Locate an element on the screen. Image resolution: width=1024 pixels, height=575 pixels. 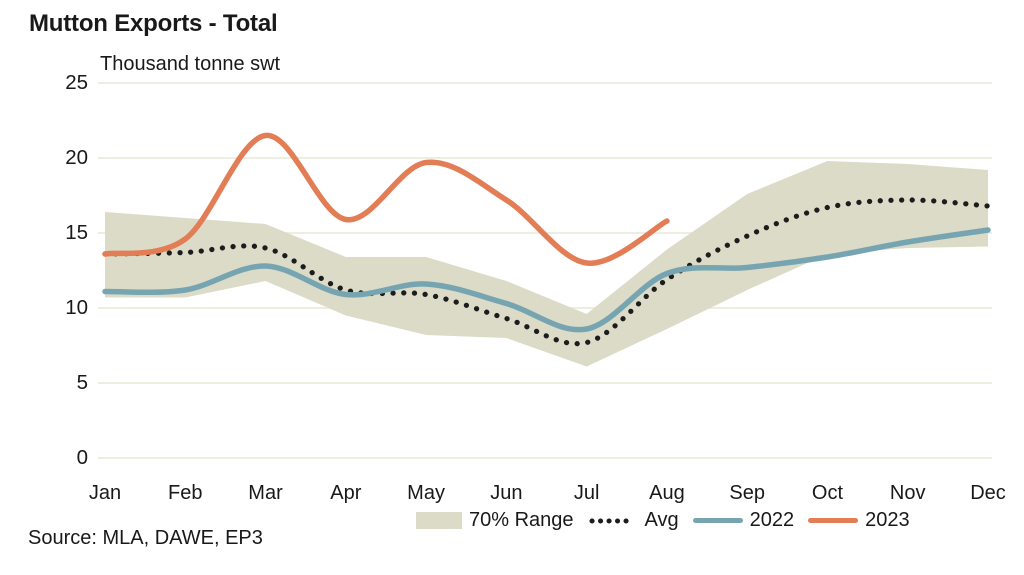
x-tick-feb: Feb is located at coordinates (185, 493).